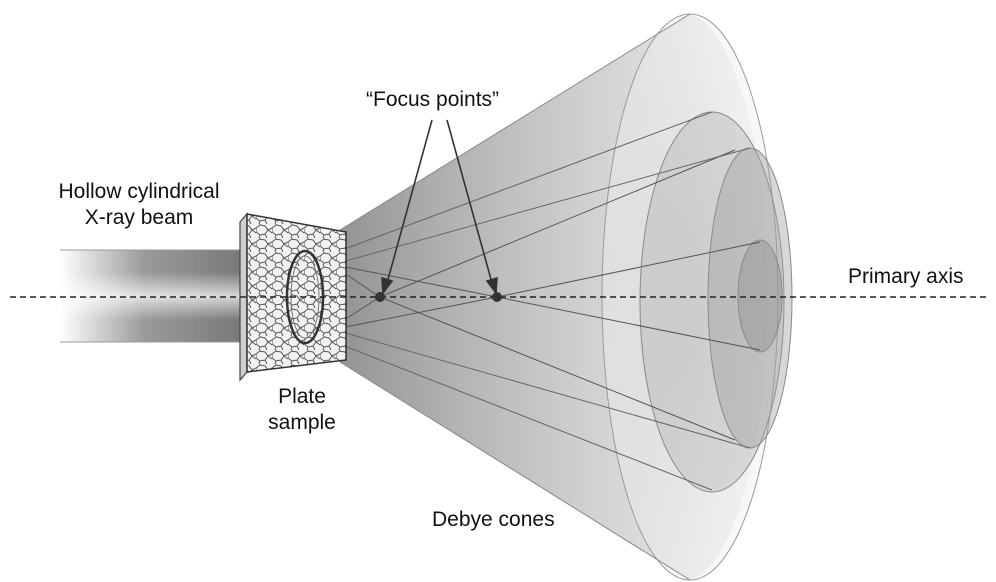 The height and width of the screenshot is (582, 996). I want to click on debye-cone-smallest, so click(760, 296).